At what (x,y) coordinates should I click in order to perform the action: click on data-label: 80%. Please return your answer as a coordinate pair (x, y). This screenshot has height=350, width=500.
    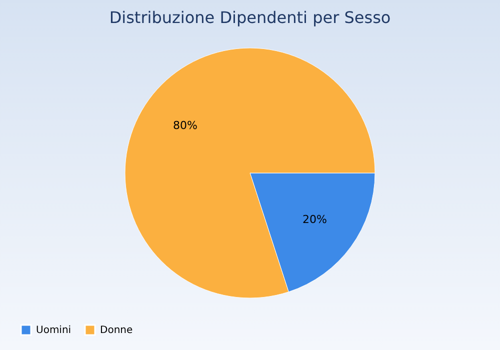
    Looking at the image, I should click on (185, 125).